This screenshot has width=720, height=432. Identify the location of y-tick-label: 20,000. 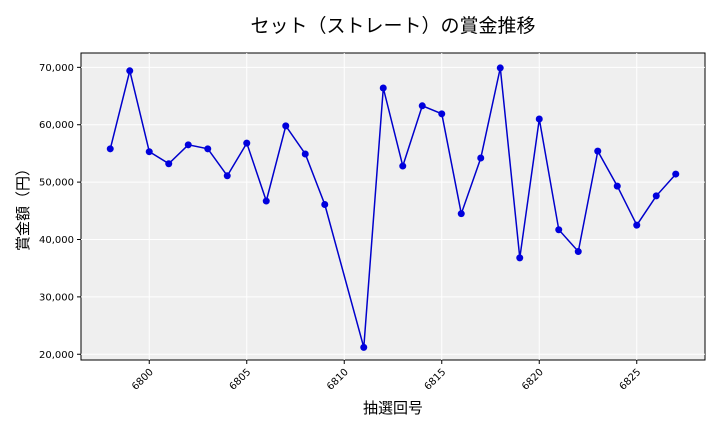
(56, 355).